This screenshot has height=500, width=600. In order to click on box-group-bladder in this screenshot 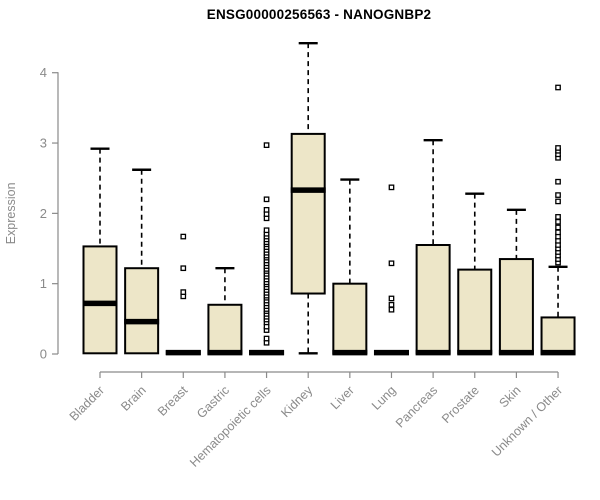, I will do `click(100, 251)`.